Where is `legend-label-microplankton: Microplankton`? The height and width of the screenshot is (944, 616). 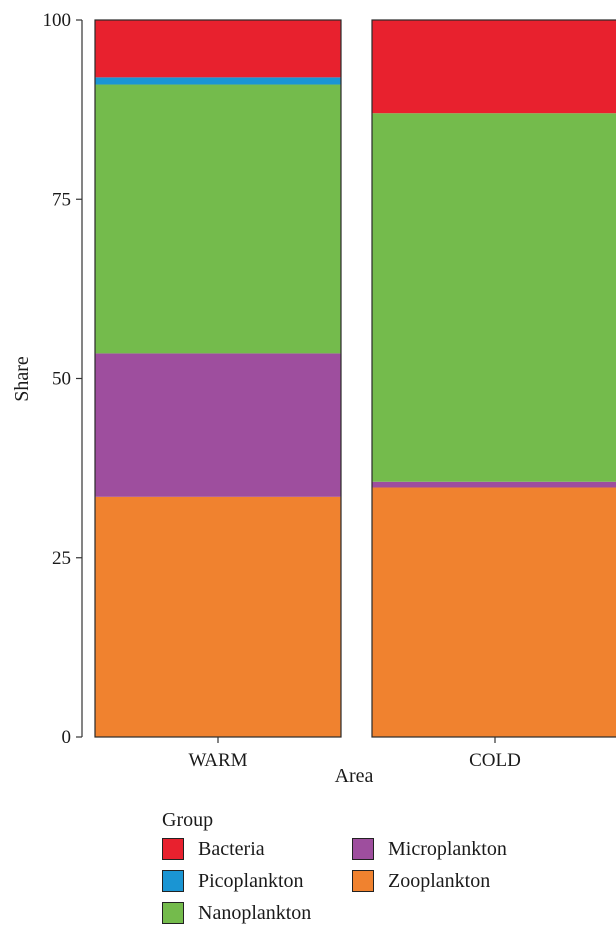 legend-label-microplankton: Microplankton is located at coordinates (447, 848).